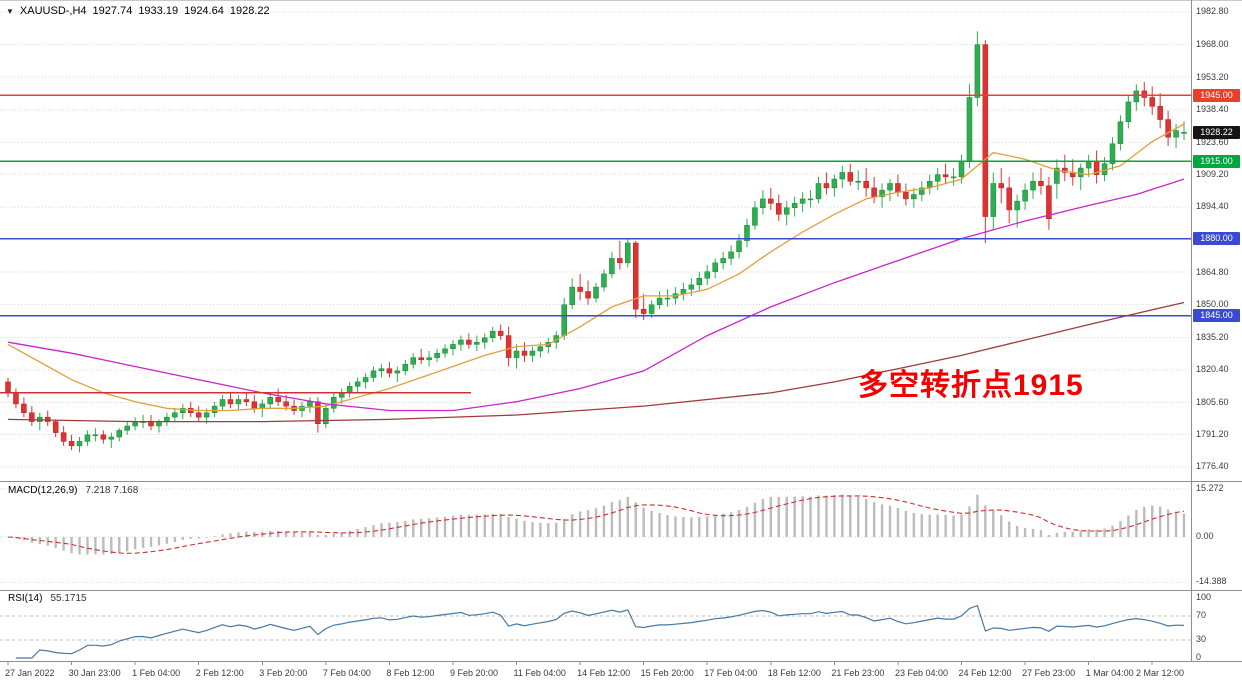  Describe the element at coordinates (1212, 271) in the screenshot. I see `price-axis-label: 1864.80` at that location.